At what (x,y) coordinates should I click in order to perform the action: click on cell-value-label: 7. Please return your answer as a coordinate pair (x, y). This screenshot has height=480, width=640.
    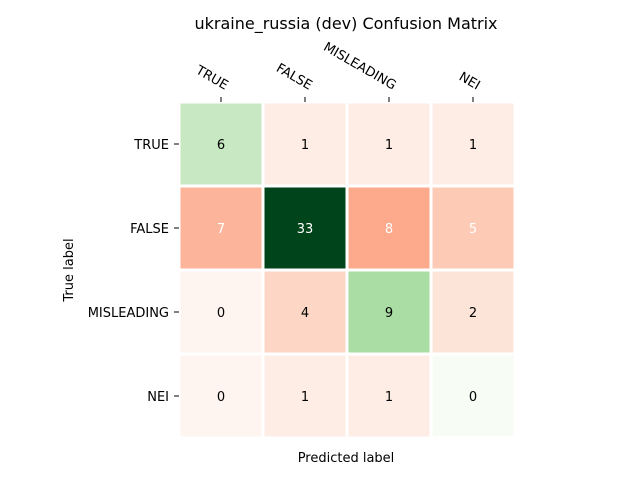
    Looking at the image, I should click on (221, 229).